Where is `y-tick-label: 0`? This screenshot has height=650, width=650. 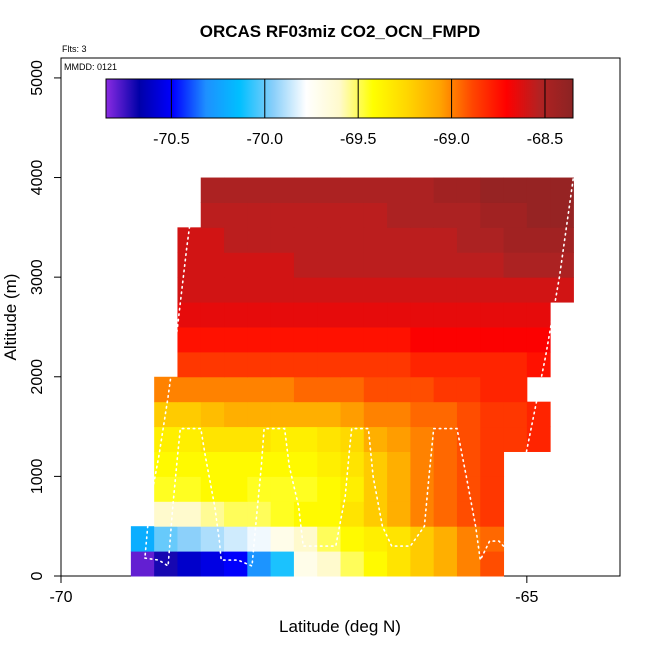
y-tick-label: 0 is located at coordinates (37, 575).